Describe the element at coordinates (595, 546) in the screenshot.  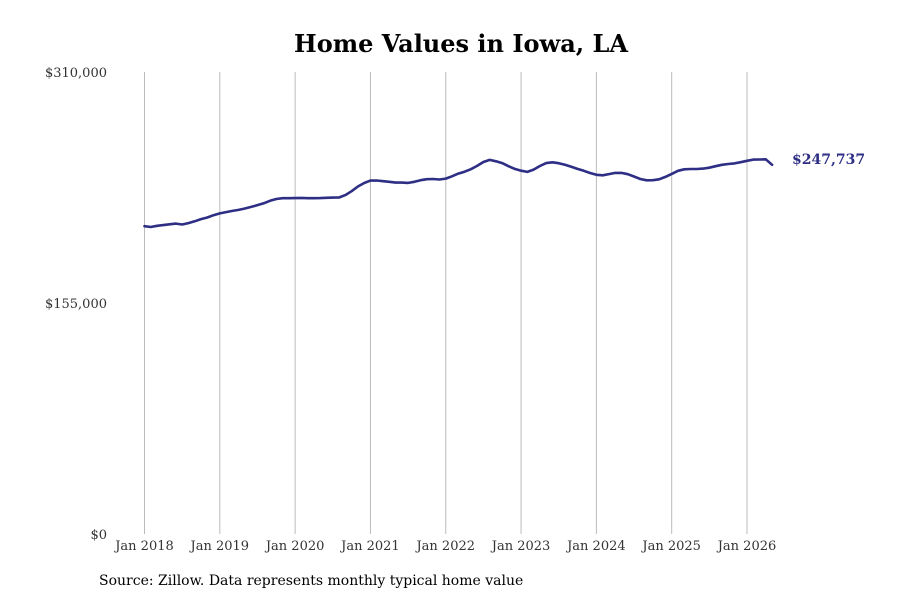
I see `x-tick-label: Jan 2024` at that location.